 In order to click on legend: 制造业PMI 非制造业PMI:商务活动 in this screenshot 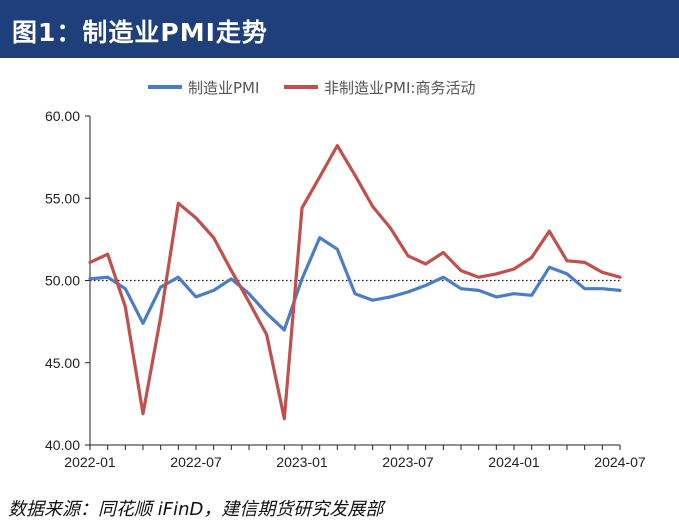, I will do `click(311, 88)`.